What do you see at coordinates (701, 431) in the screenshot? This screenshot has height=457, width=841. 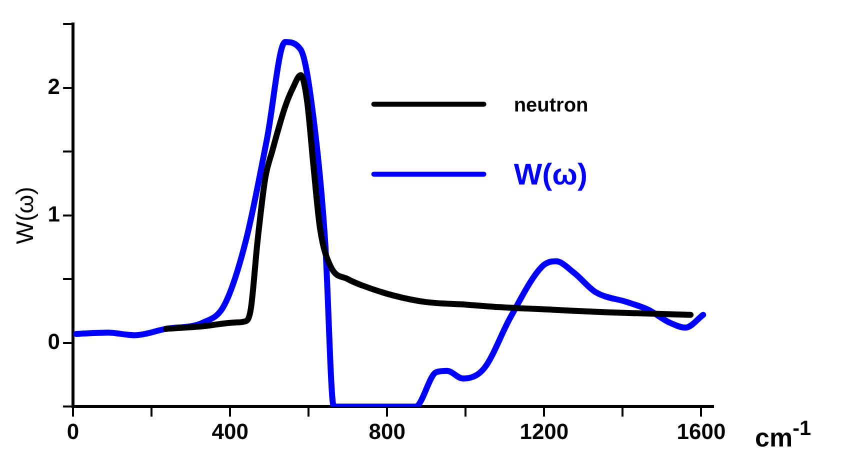 I see `x-tick-label: 1600` at bounding box center [701, 431].